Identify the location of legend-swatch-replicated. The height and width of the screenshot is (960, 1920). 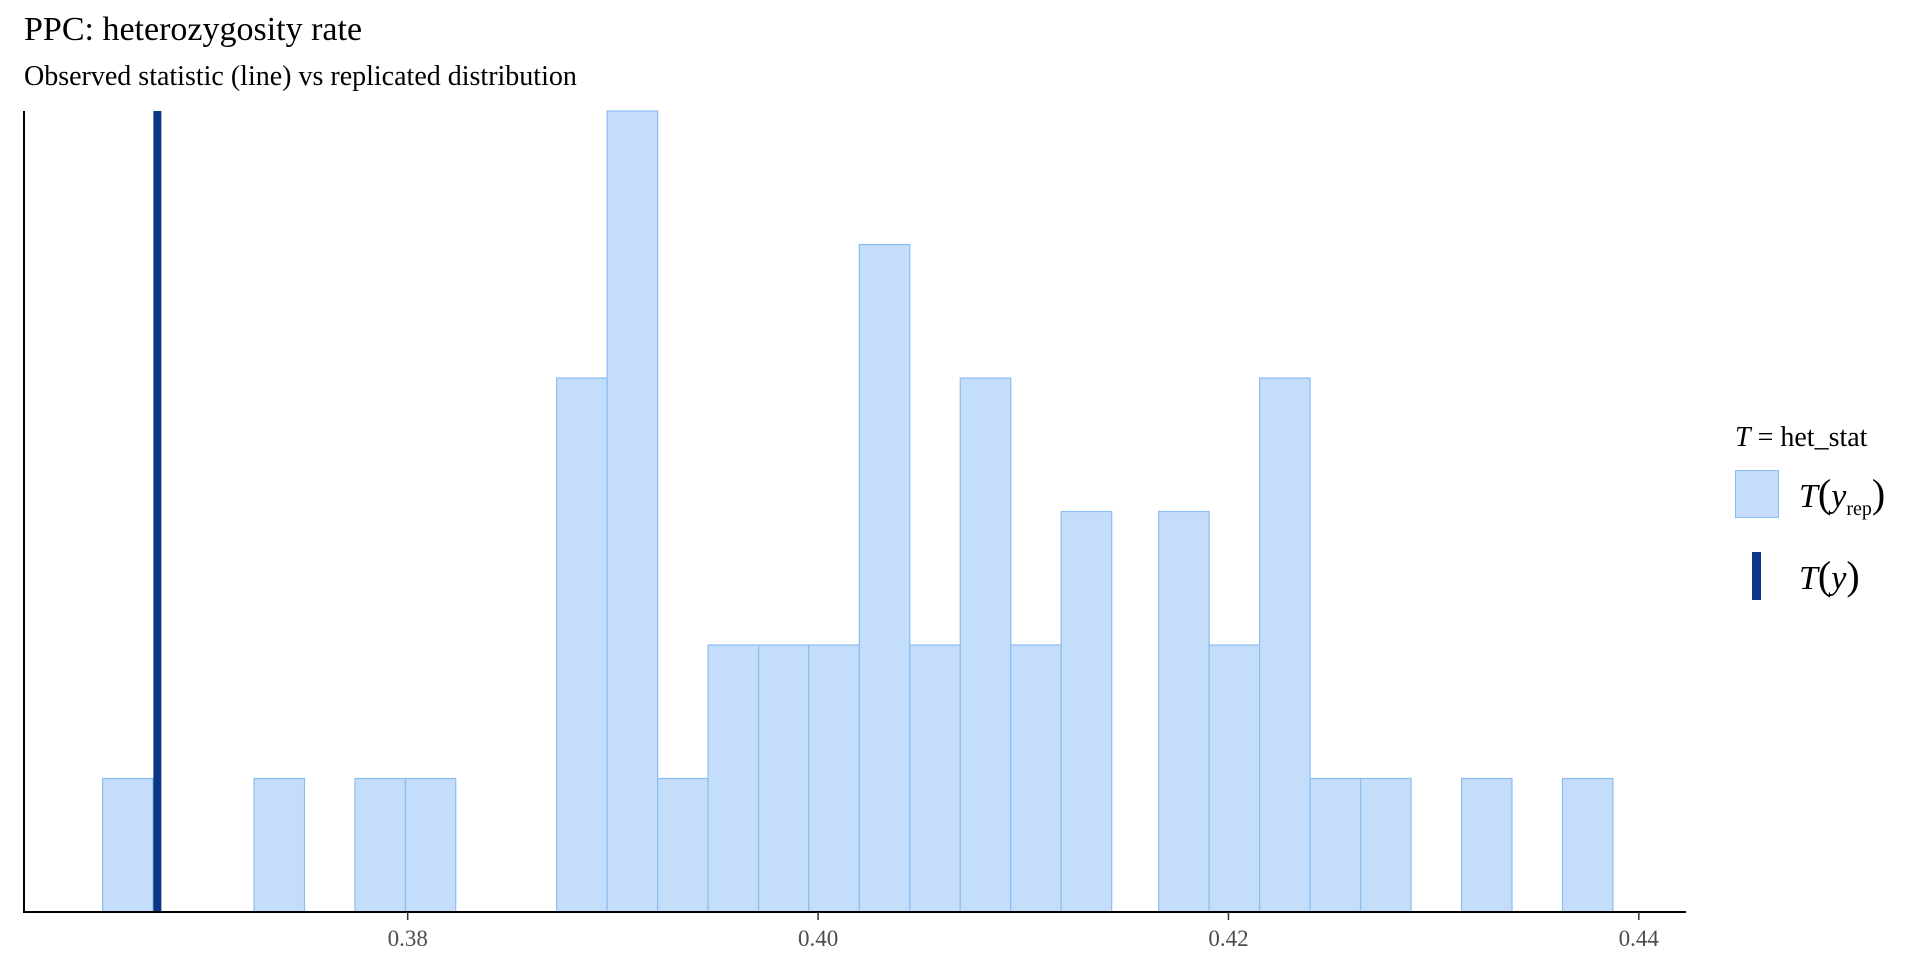
(1757, 494).